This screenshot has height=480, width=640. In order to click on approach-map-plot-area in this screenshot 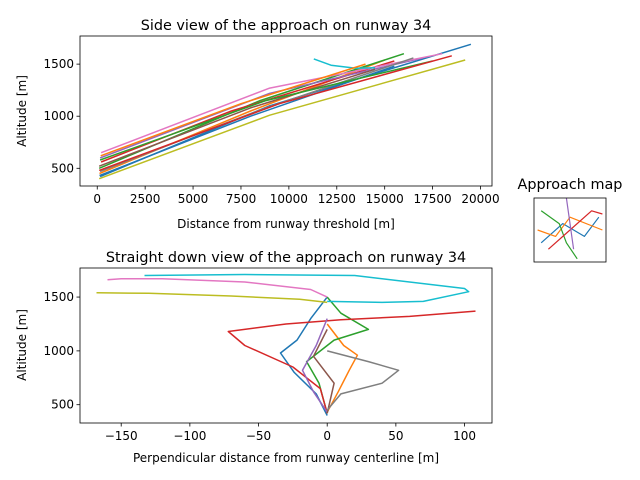, I will do `click(570, 229)`.